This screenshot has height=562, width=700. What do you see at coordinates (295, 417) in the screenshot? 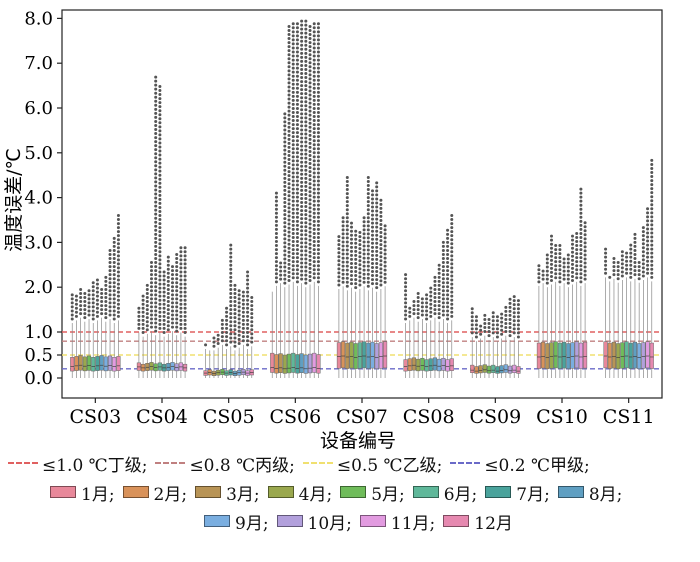
I see `x-tick-label: CS06` at bounding box center [295, 417].